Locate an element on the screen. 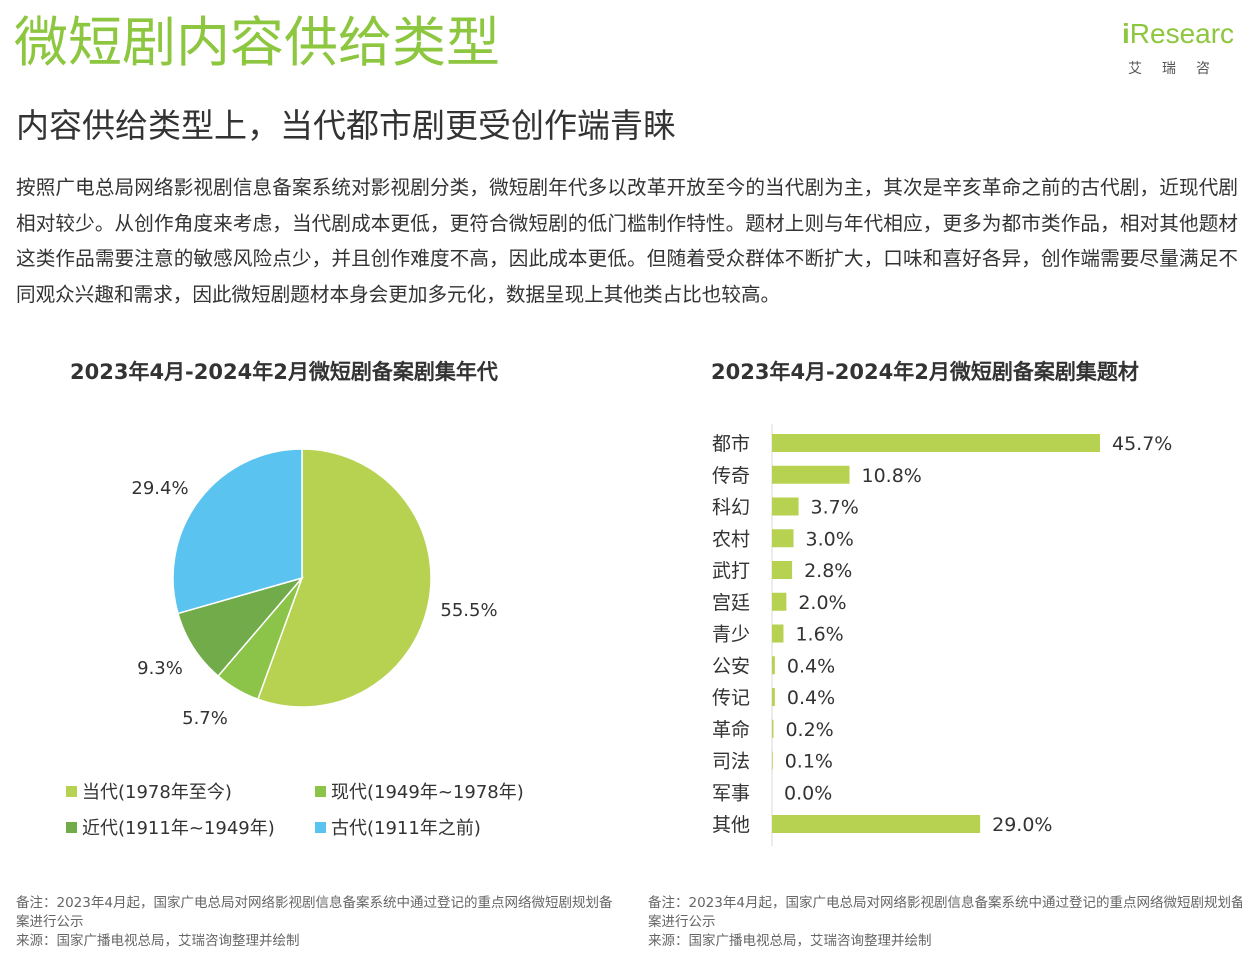 The image size is (1242, 954). bar-data-label: 45.7% is located at coordinates (1142, 444).